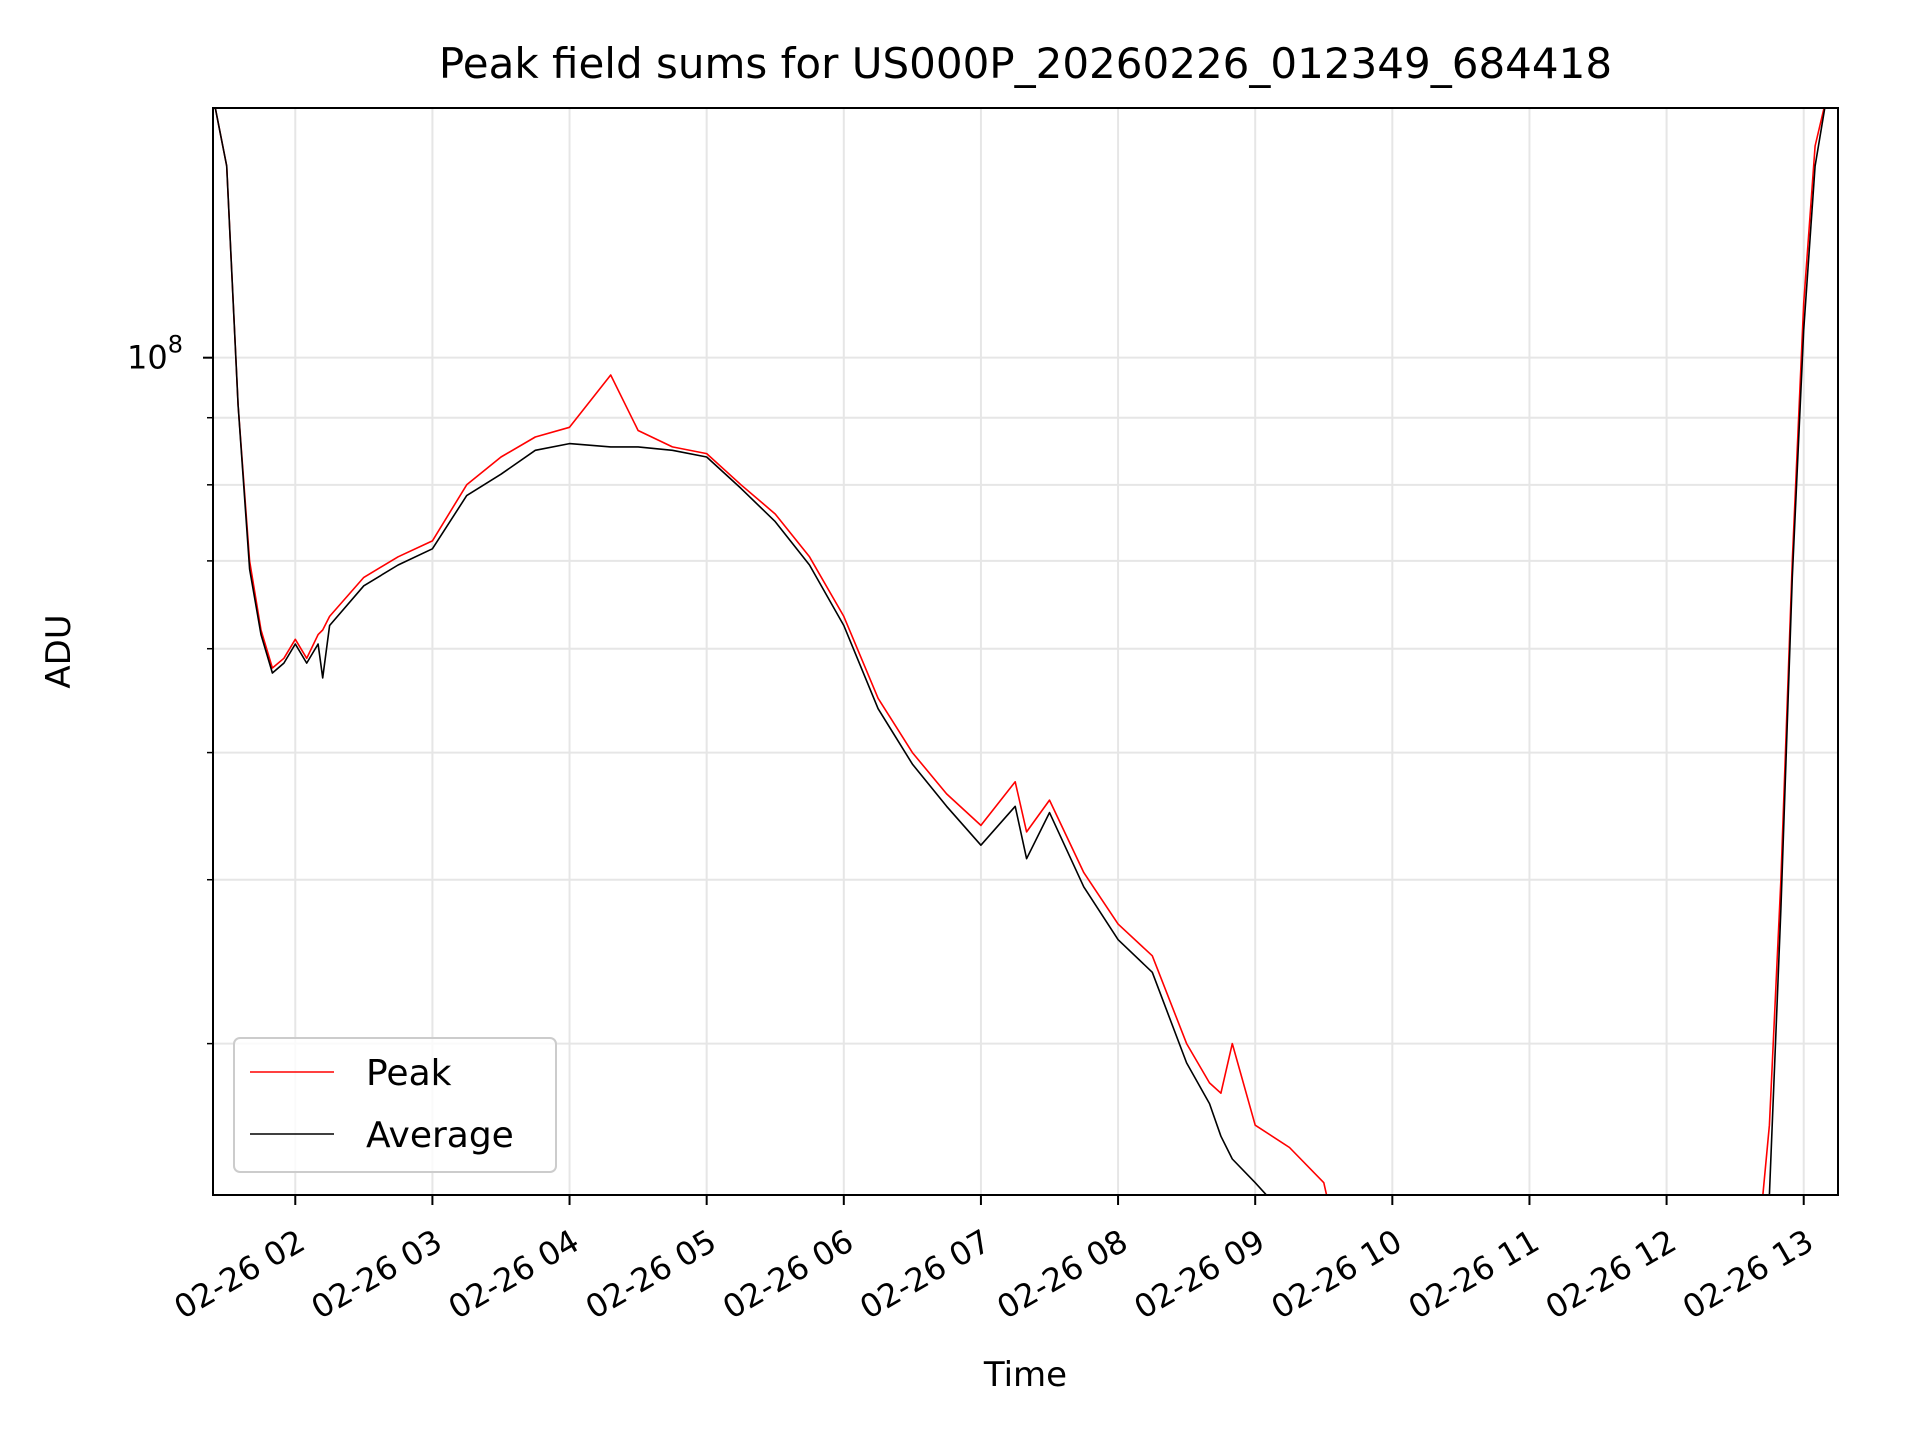 This screenshot has width=1920, height=1440. What do you see at coordinates (409, 1073) in the screenshot?
I see `legend-label-peak: Peak` at bounding box center [409, 1073].